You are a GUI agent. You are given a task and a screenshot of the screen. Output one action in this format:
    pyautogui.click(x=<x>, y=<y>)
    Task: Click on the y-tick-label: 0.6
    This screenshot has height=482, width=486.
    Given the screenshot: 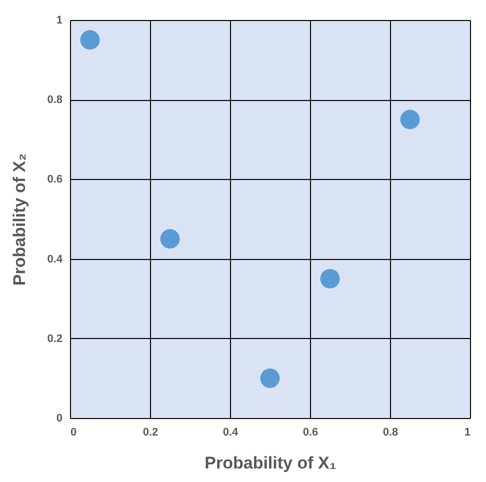 What is the action you would take?
    pyautogui.click(x=54, y=180)
    